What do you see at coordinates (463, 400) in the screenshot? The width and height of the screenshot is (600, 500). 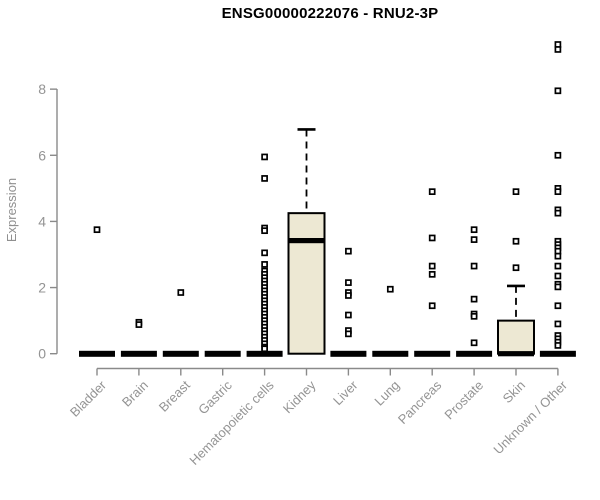 I see `x-category-label: Prostate` at bounding box center [463, 400].